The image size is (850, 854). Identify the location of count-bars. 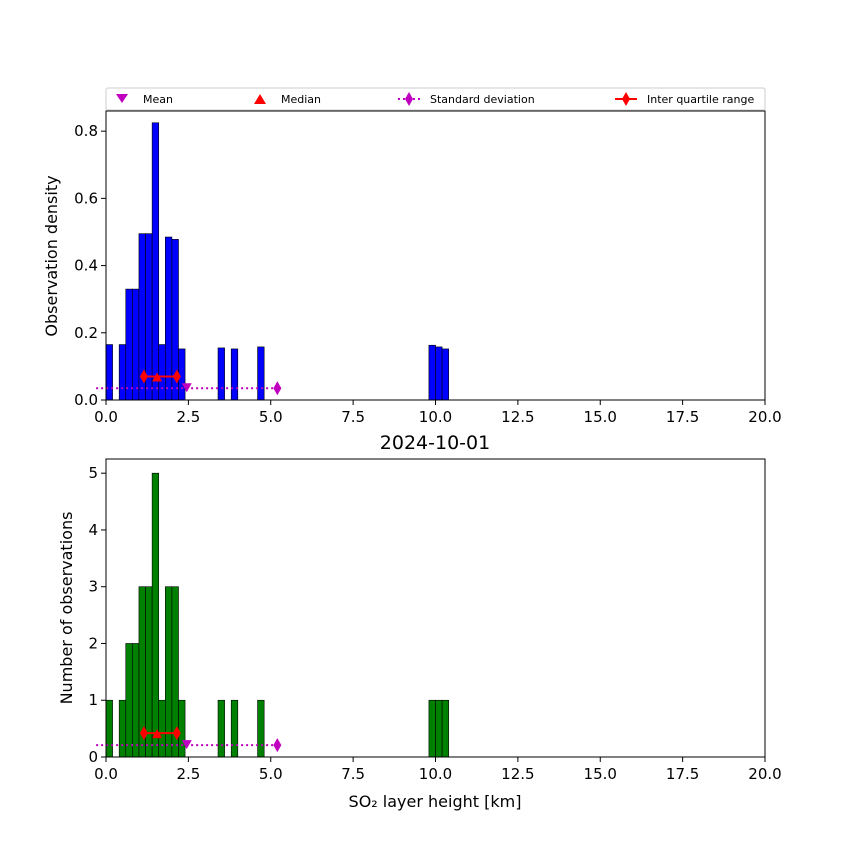
(277, 615).